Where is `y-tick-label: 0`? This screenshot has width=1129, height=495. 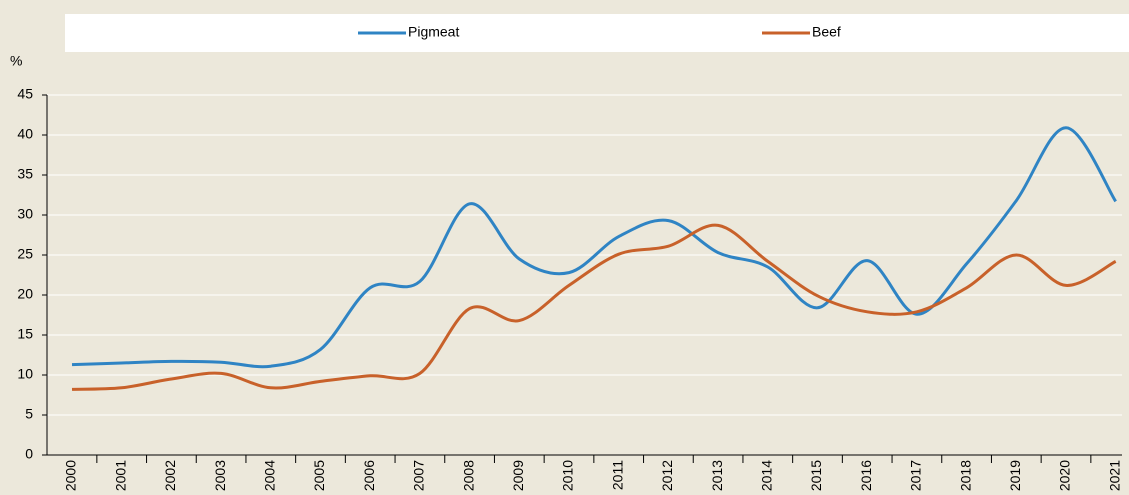
y-tick-label: 0 is located at coordinates (29, 454).